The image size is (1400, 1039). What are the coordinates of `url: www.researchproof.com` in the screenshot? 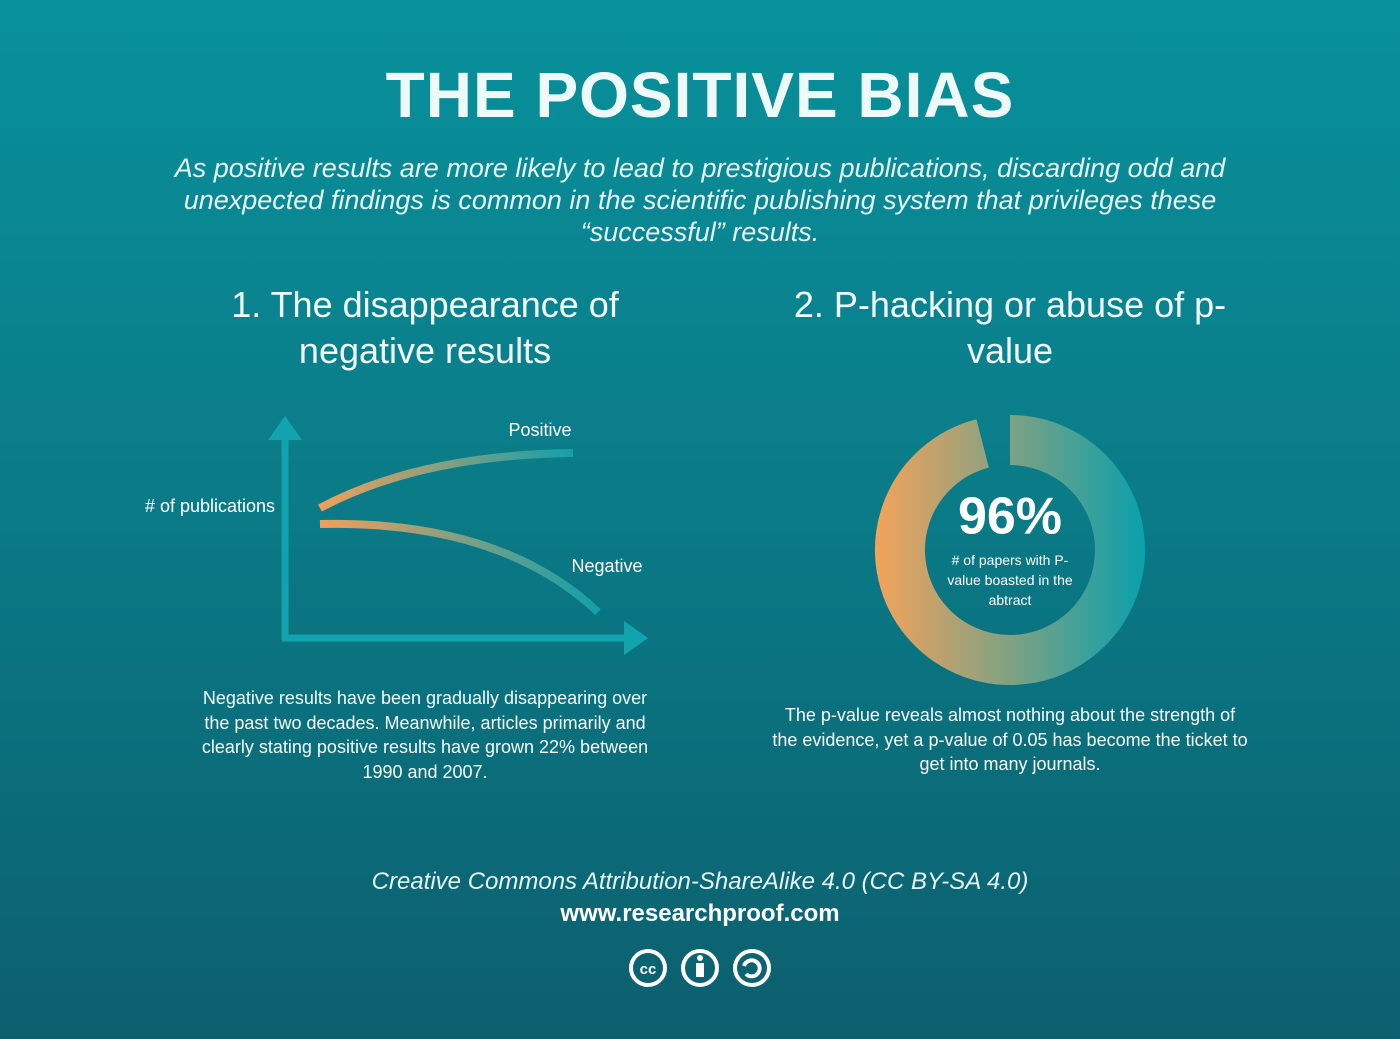 It's located at (700, 913).